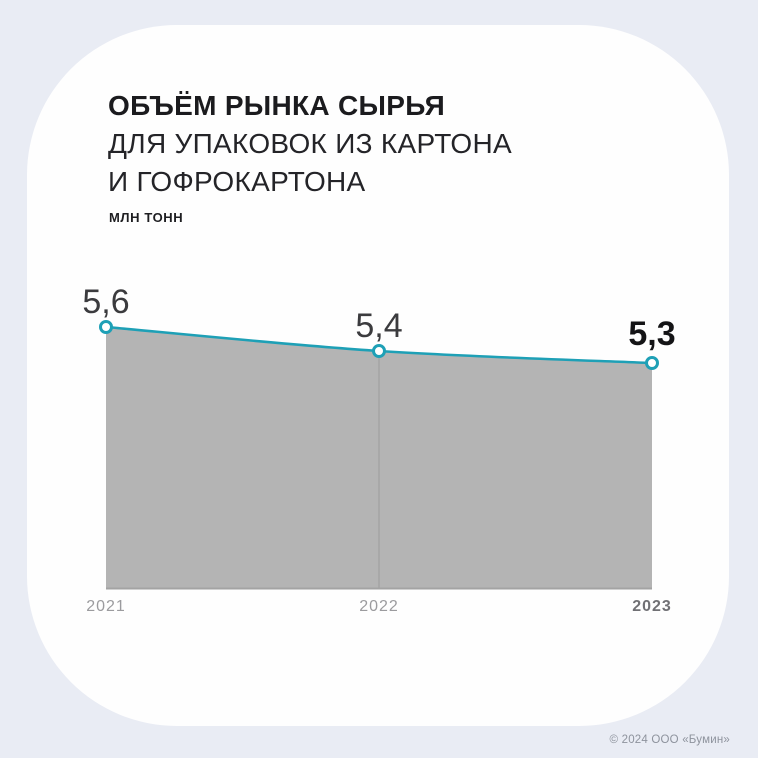 Image resolution: width=758 pixels, height=758 pixels. I want to click on markers, so click(379, 345).